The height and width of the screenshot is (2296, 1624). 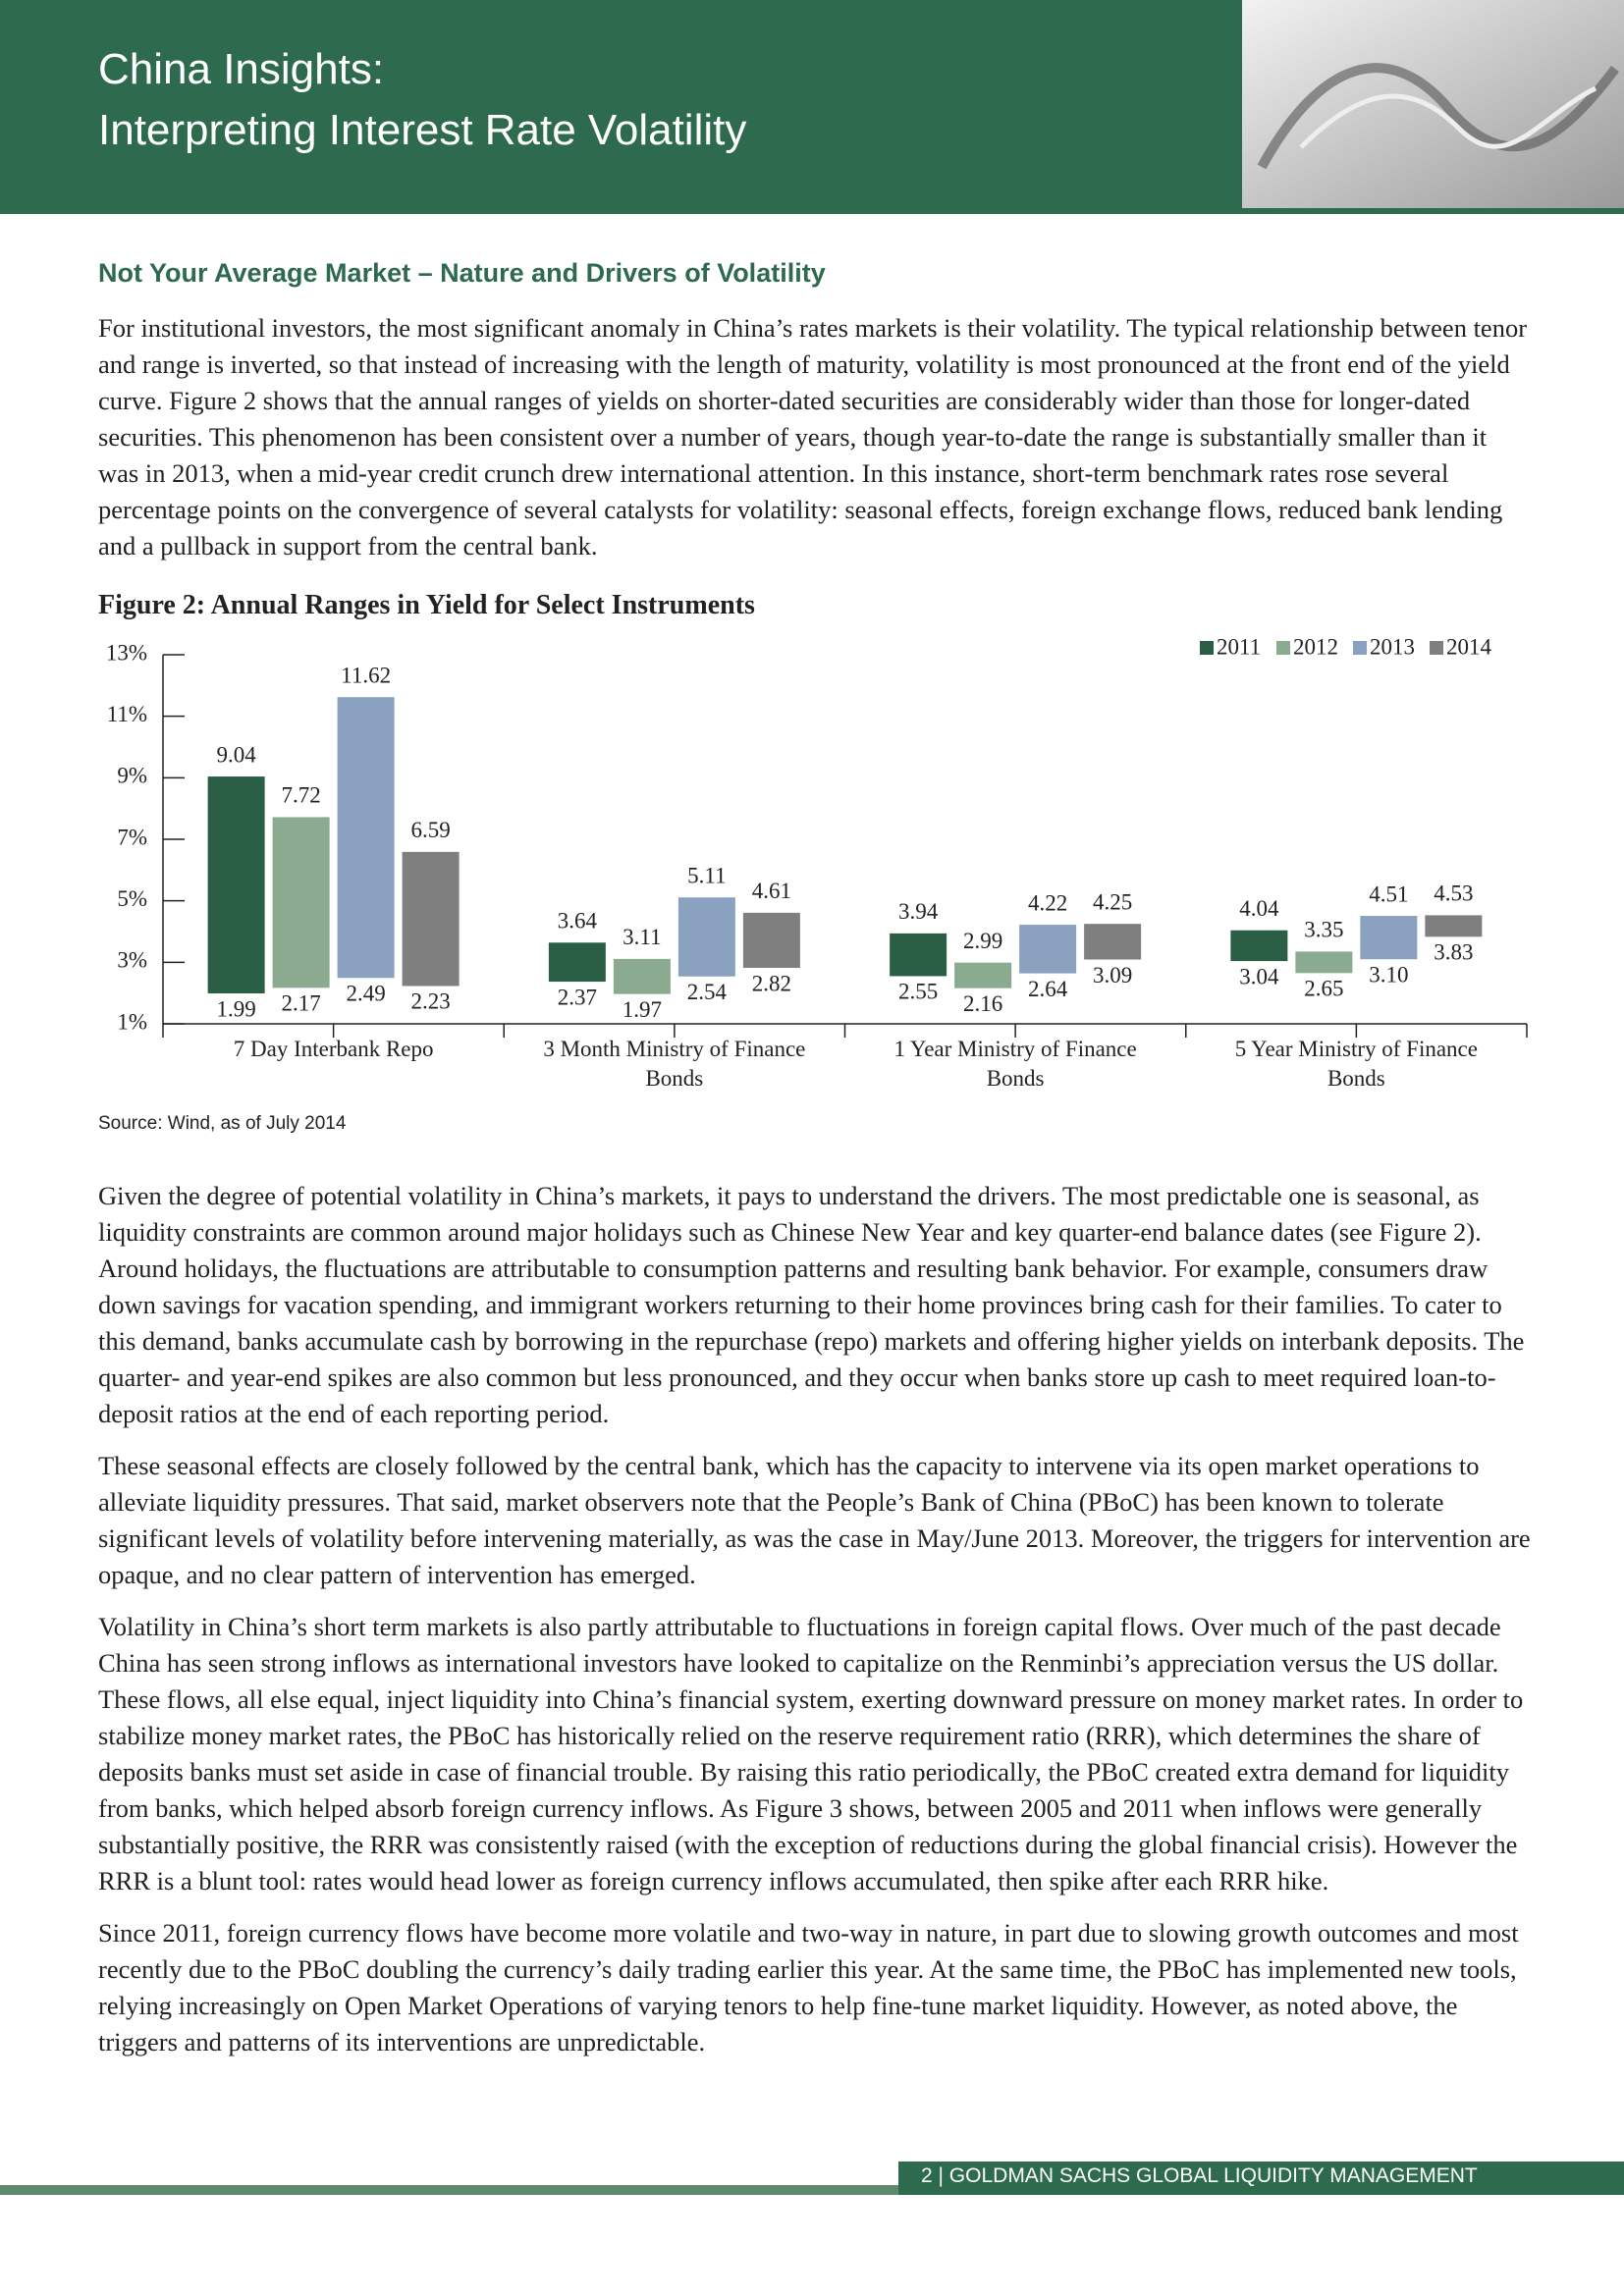 What do you see at coordinates (236, 1008) in the screenshot?
I see `low-label: 1.99` at bounding box center [236, 1008].